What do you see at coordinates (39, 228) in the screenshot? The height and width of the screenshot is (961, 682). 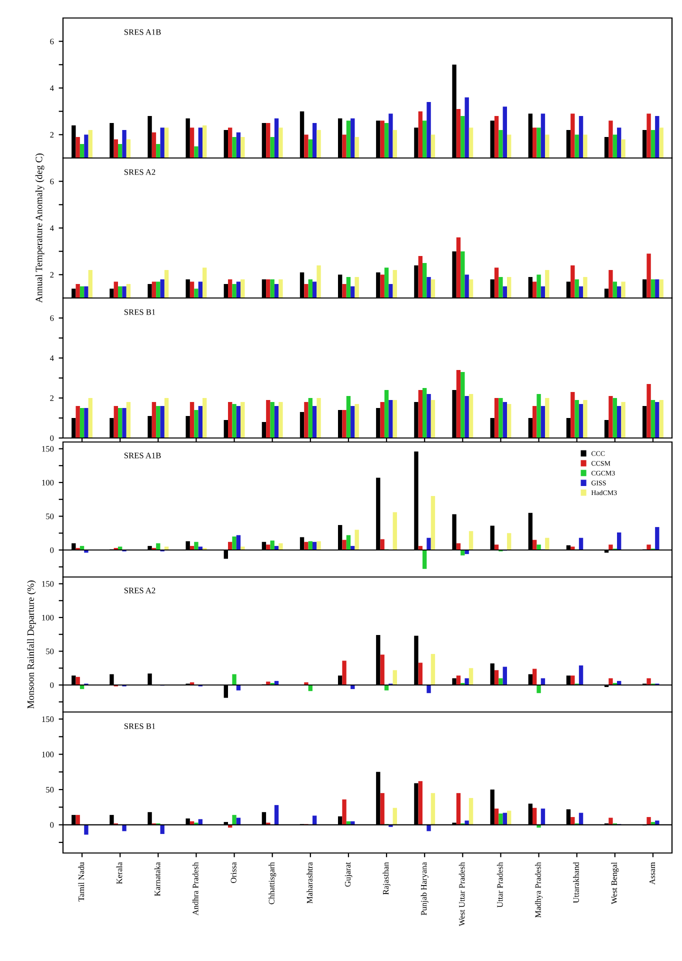 I see `y-axis-title: Annual Temperature Anomaly (deg C)` at bounding box center [39, 228].